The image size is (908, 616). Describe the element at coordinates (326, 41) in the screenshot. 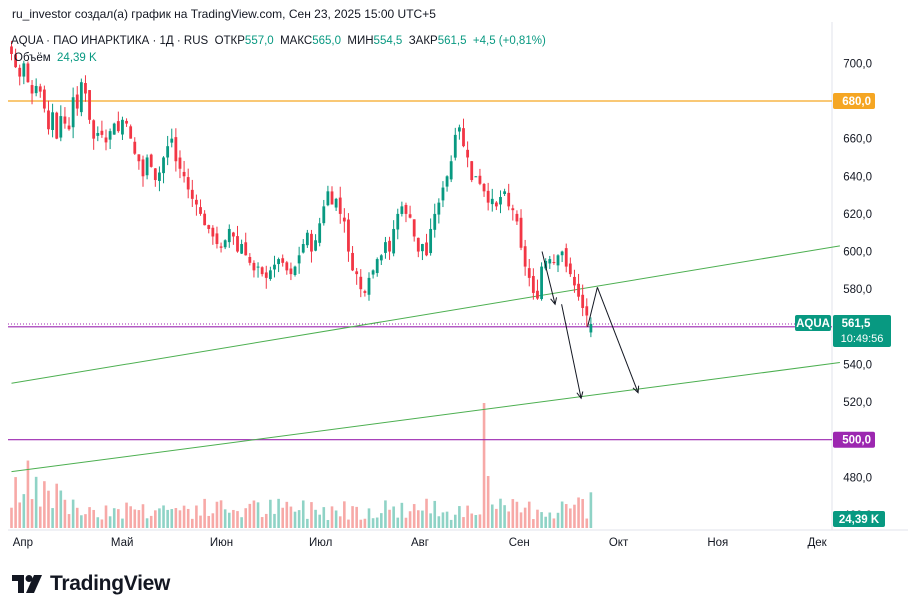

I see `legend-high: 565,0` at that location.